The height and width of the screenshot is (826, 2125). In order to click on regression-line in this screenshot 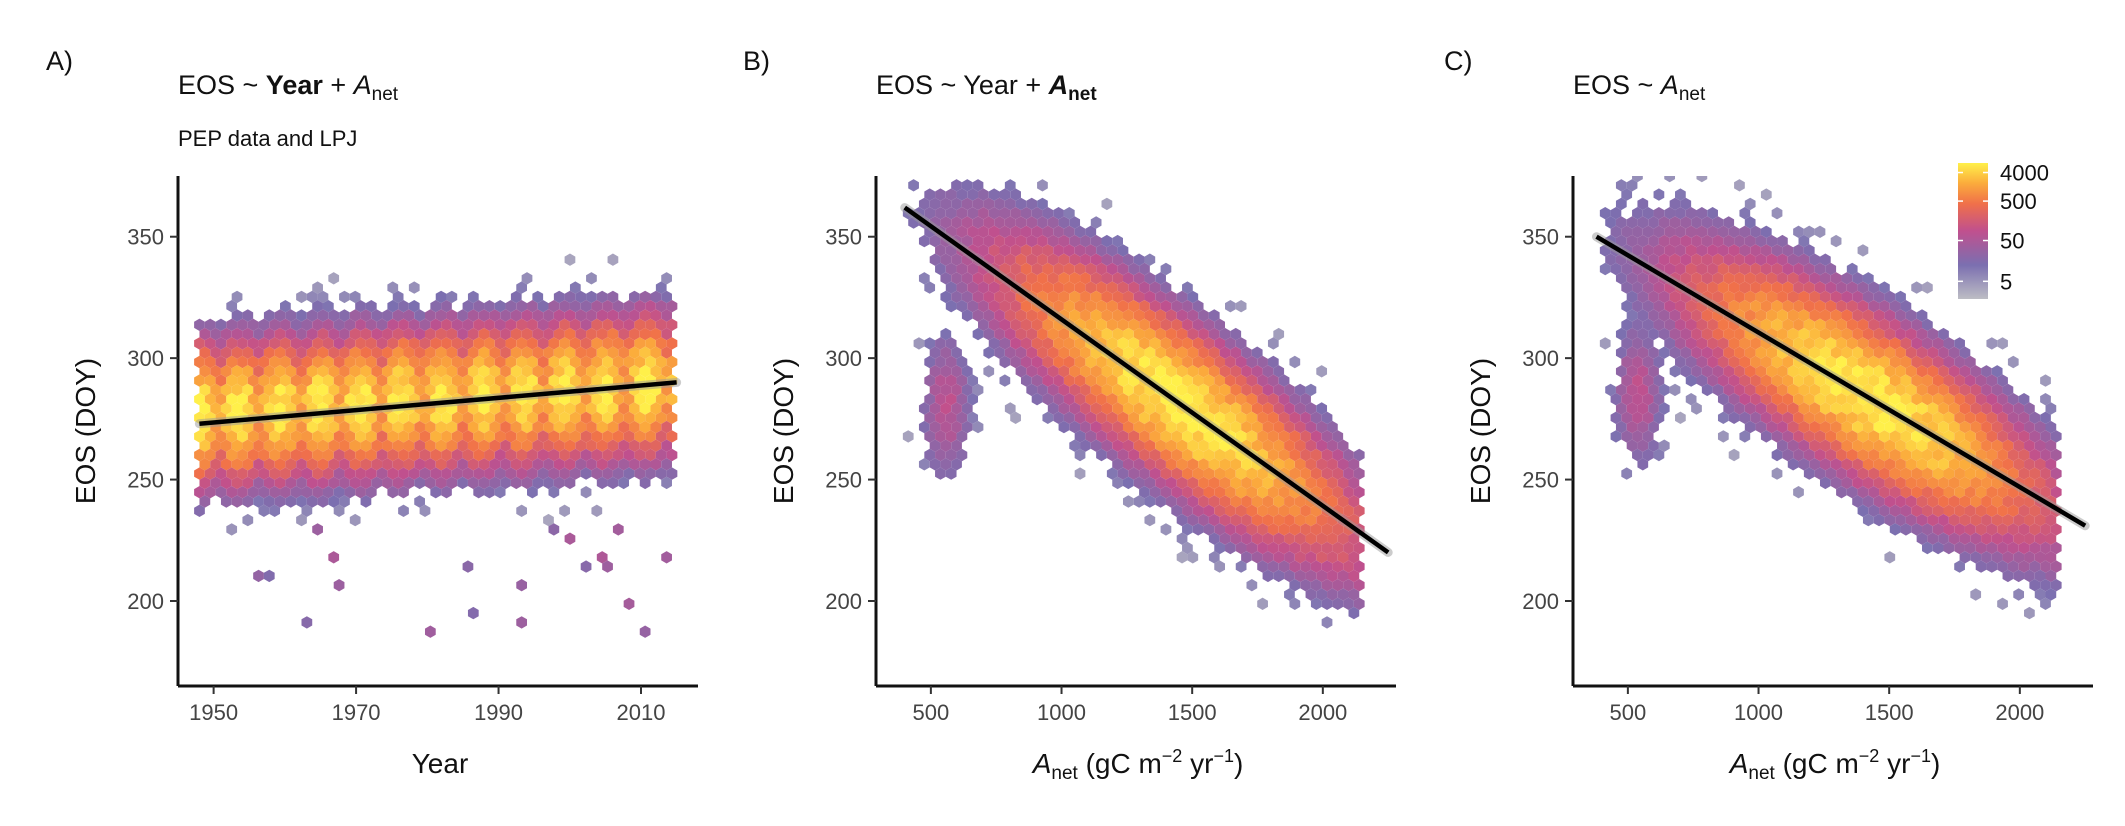, I will do `click(1146, 380)`.